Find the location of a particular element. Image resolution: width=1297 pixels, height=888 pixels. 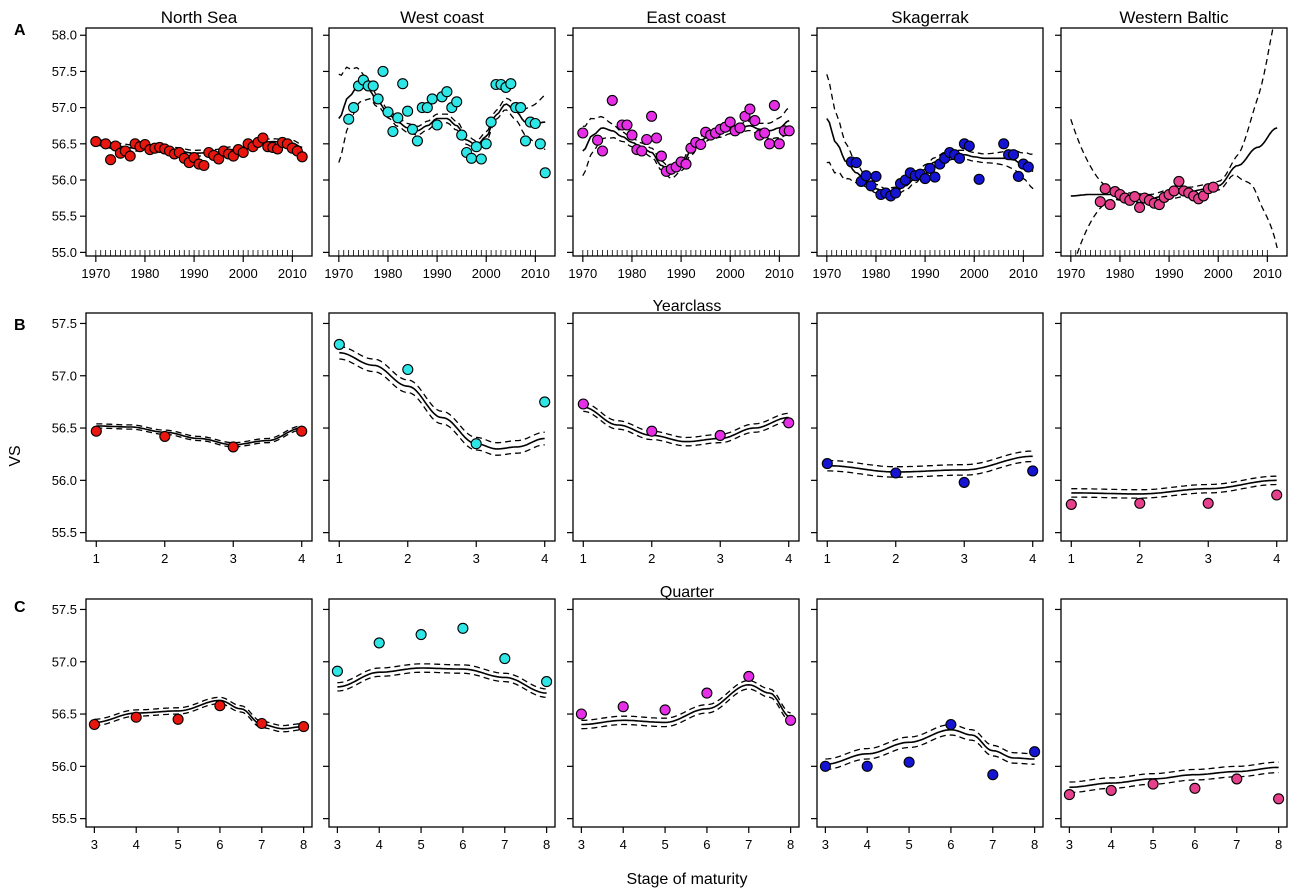

panel-b-skagerrak: 1 2 3 4 is located at coordinates (927, 439).